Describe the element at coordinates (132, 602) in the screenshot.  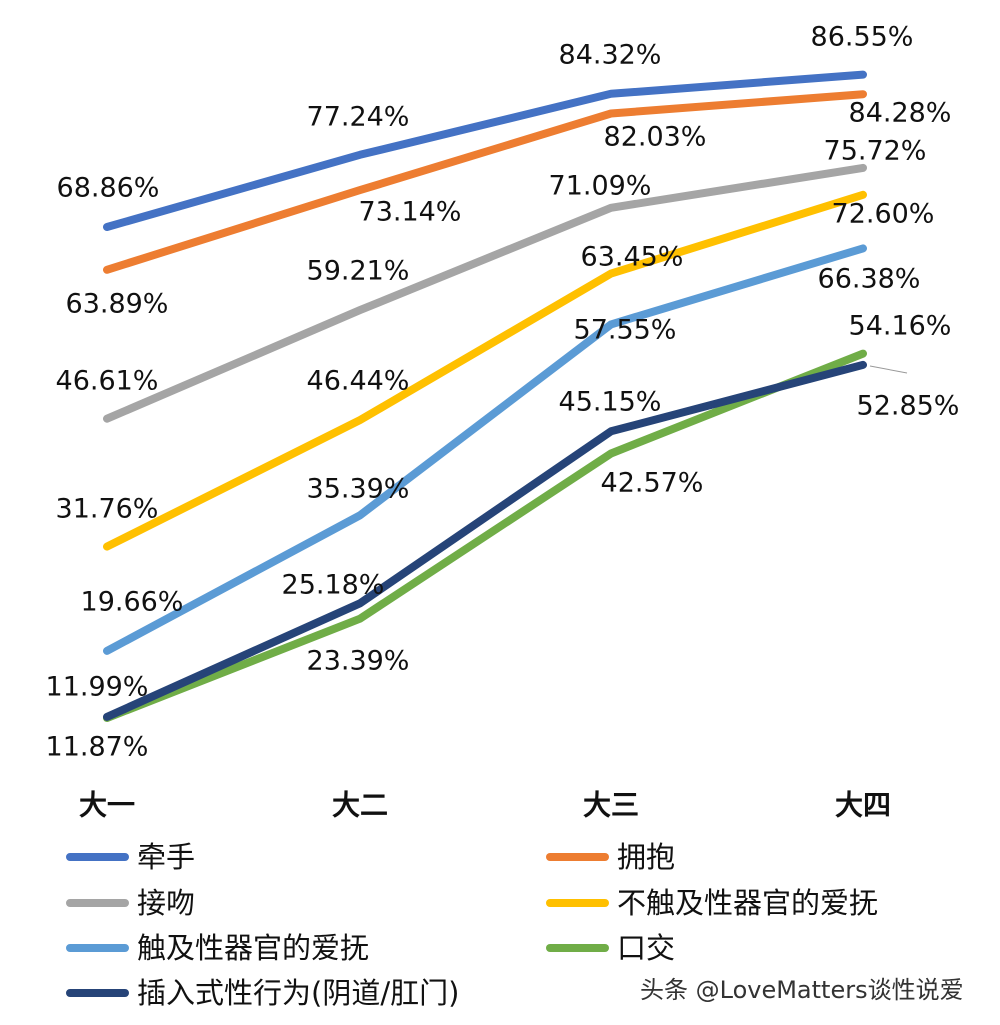
I see `data-label: 19.66%` at that location.